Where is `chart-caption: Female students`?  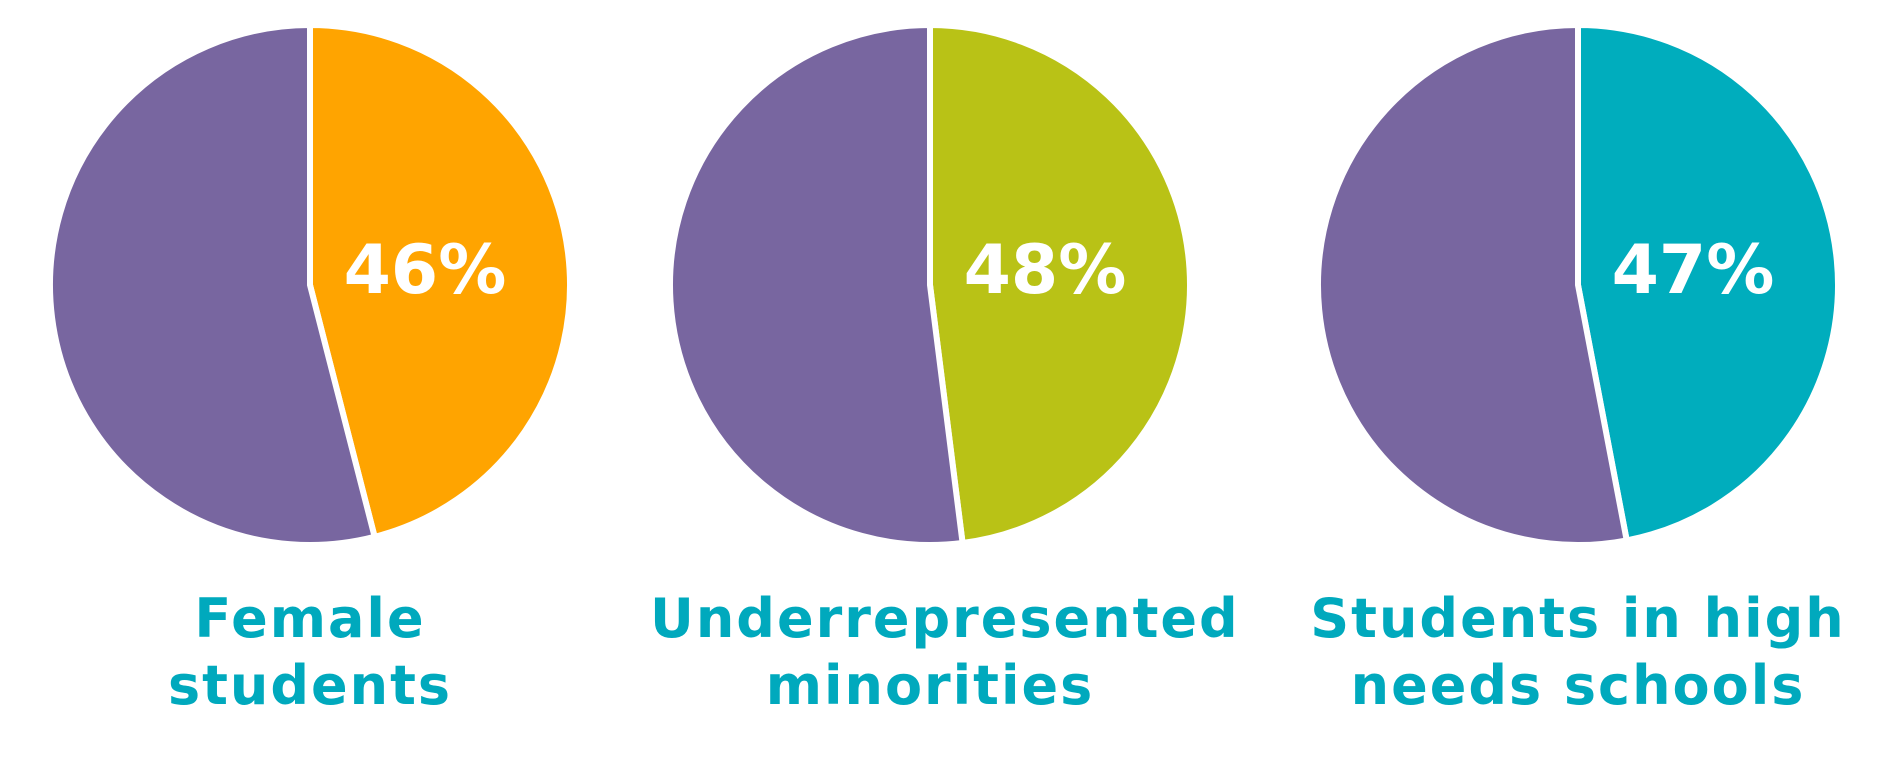
chart-caption: Female students is located at coordinates (310, 652).